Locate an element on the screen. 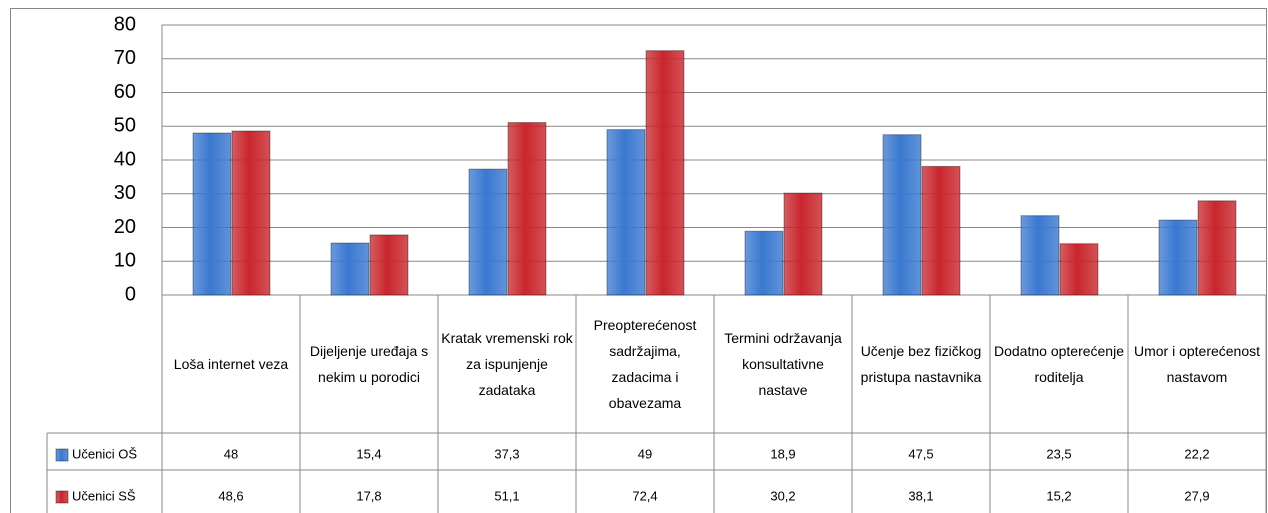  value-label: 17,8 is located at coordinates (368, 495).